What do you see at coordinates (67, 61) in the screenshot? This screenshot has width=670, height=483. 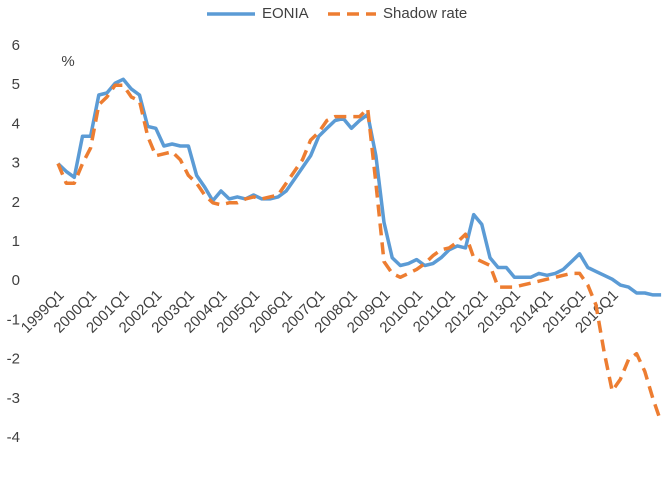 I see `y-axis-label: %` at bounding box center [67, 61].